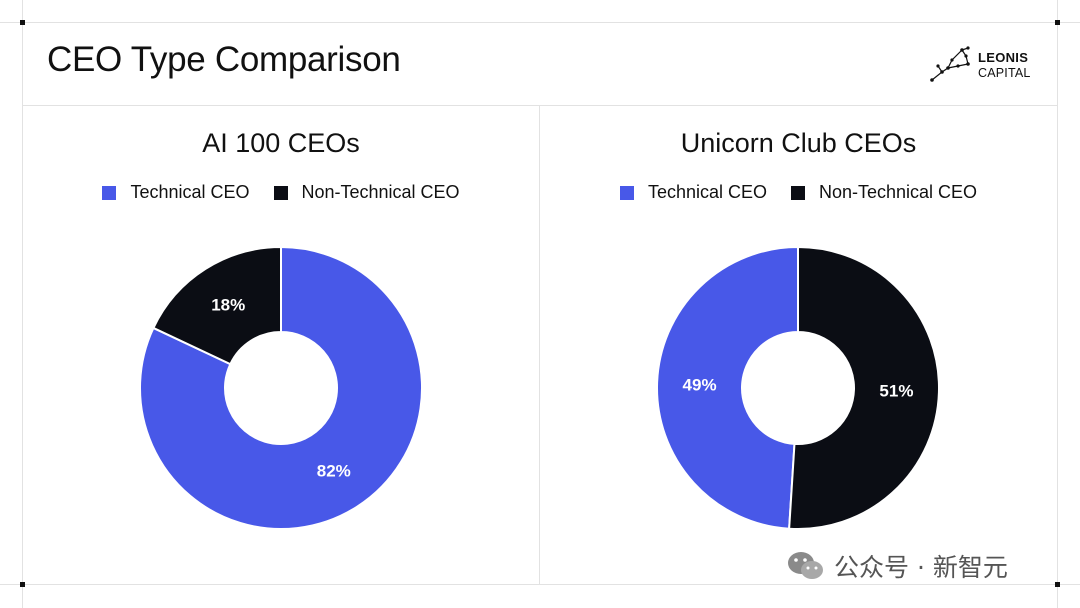  What do you see at coordinates (228, 304) in the screenshot?
I see `slice-value-label: 18%` at bounding box center [228, 304].